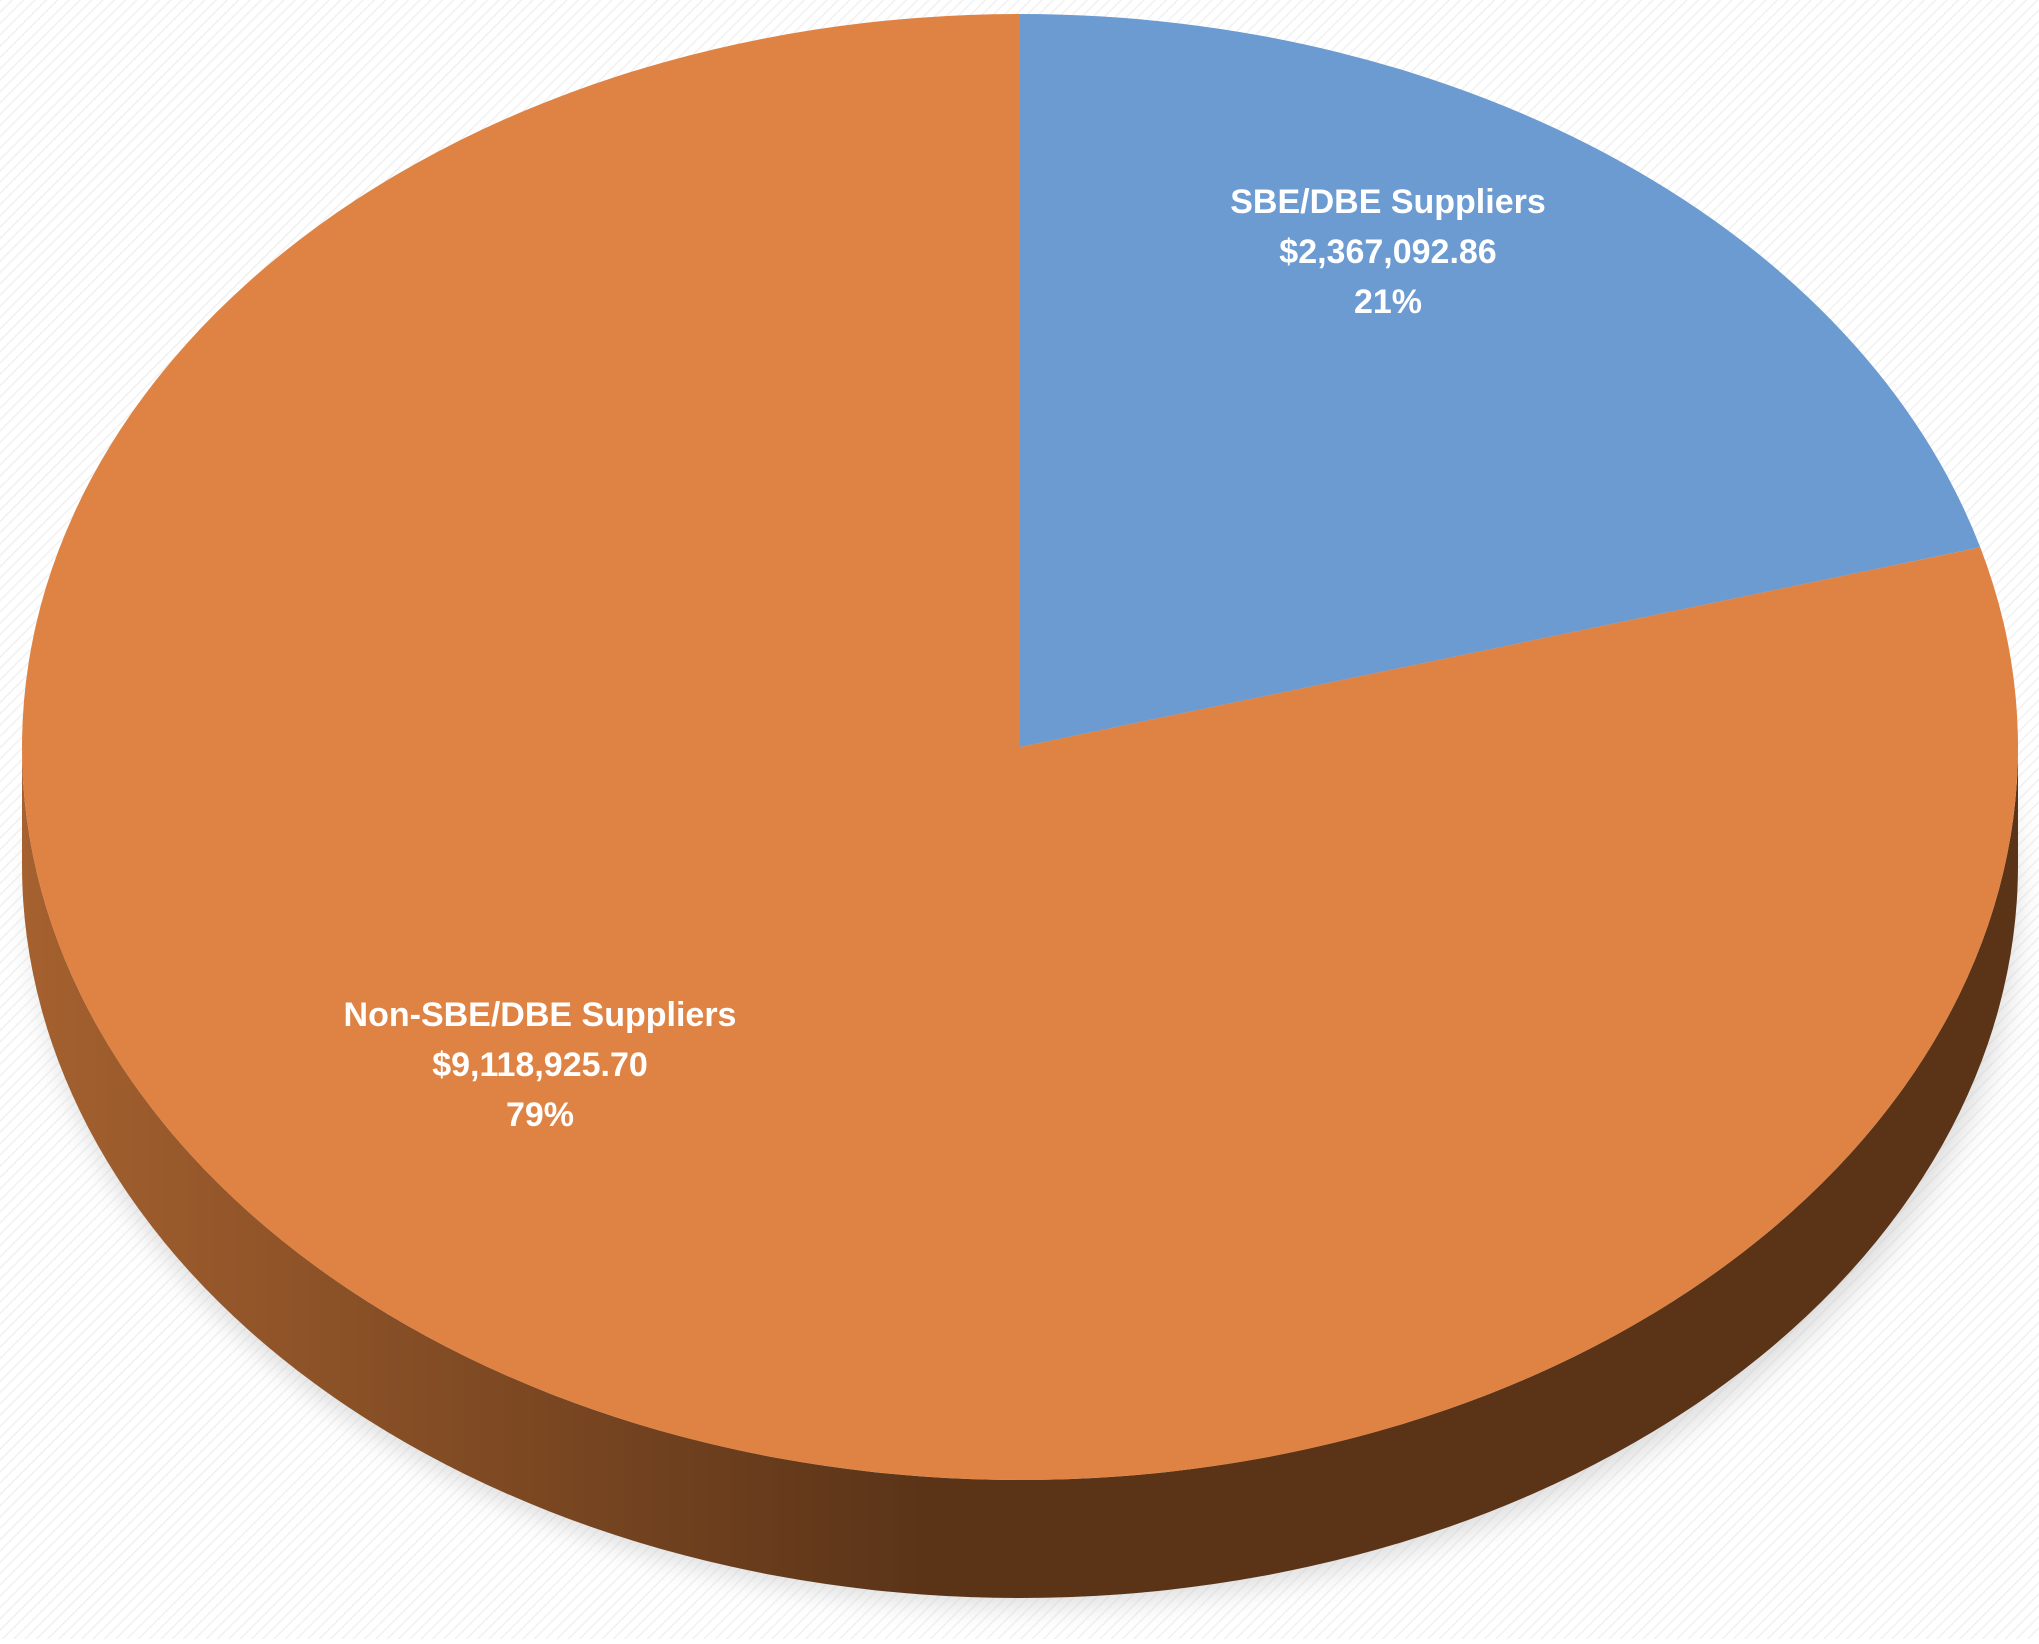 The image size is (2039, 1644). What do you see at coordinates (1387, 252) in the screenshot?
I see `slice-label-value-sbe-dbe: $2,367,092.86` at bounding box center [1387, 252].